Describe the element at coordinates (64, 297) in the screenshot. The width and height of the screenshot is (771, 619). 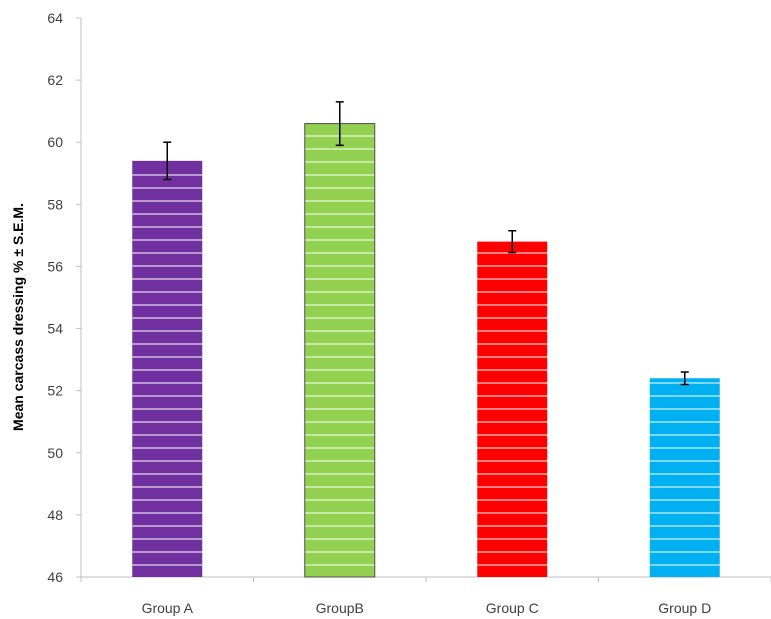
I see `y-axis: 46 48 50 52 54 56 58 60 62 64` at that location.